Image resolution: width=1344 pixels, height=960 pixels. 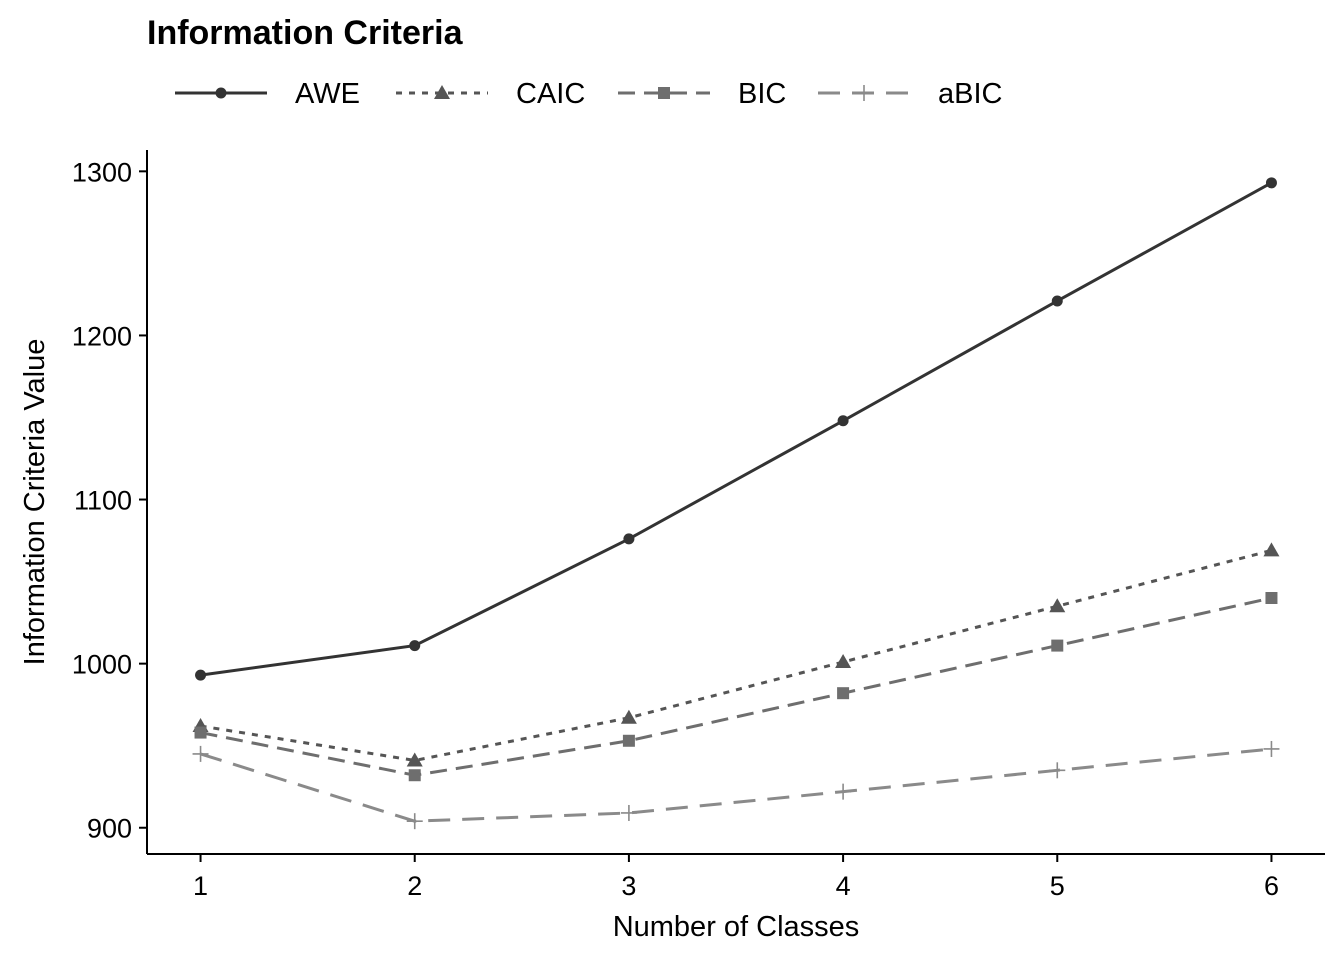 What do you see at coordinates (327, 94) in the screenshot?
I see `legend-label-awe: AWE` at bounding box center [327, 94].